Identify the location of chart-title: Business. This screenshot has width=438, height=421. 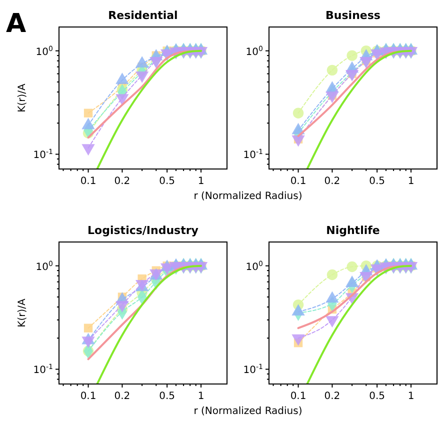
(353, 15).